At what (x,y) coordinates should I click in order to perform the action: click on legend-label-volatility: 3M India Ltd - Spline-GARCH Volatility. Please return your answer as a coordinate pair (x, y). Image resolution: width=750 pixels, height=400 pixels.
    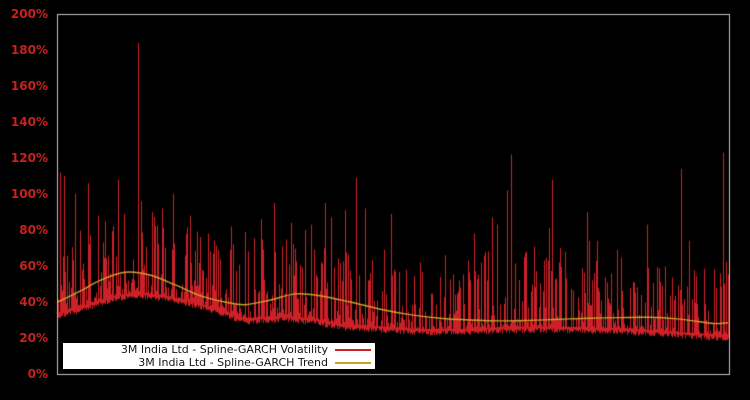
    Looking at the image, I should click on (224, 349).